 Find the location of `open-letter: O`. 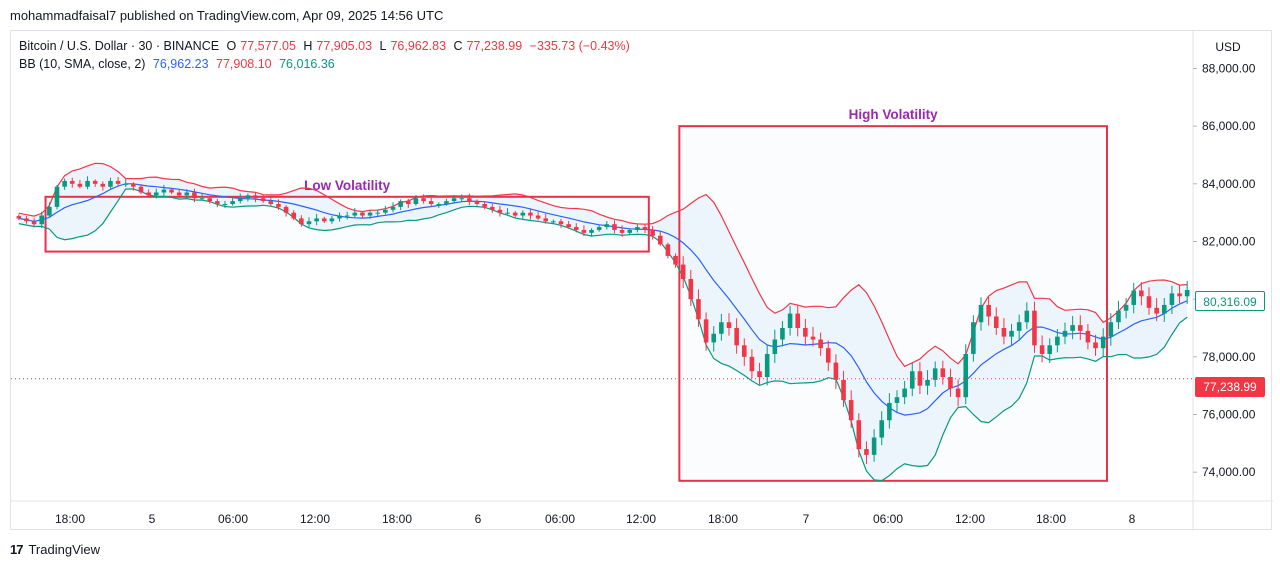

open-letter: O is located at coordinates (231, 46).